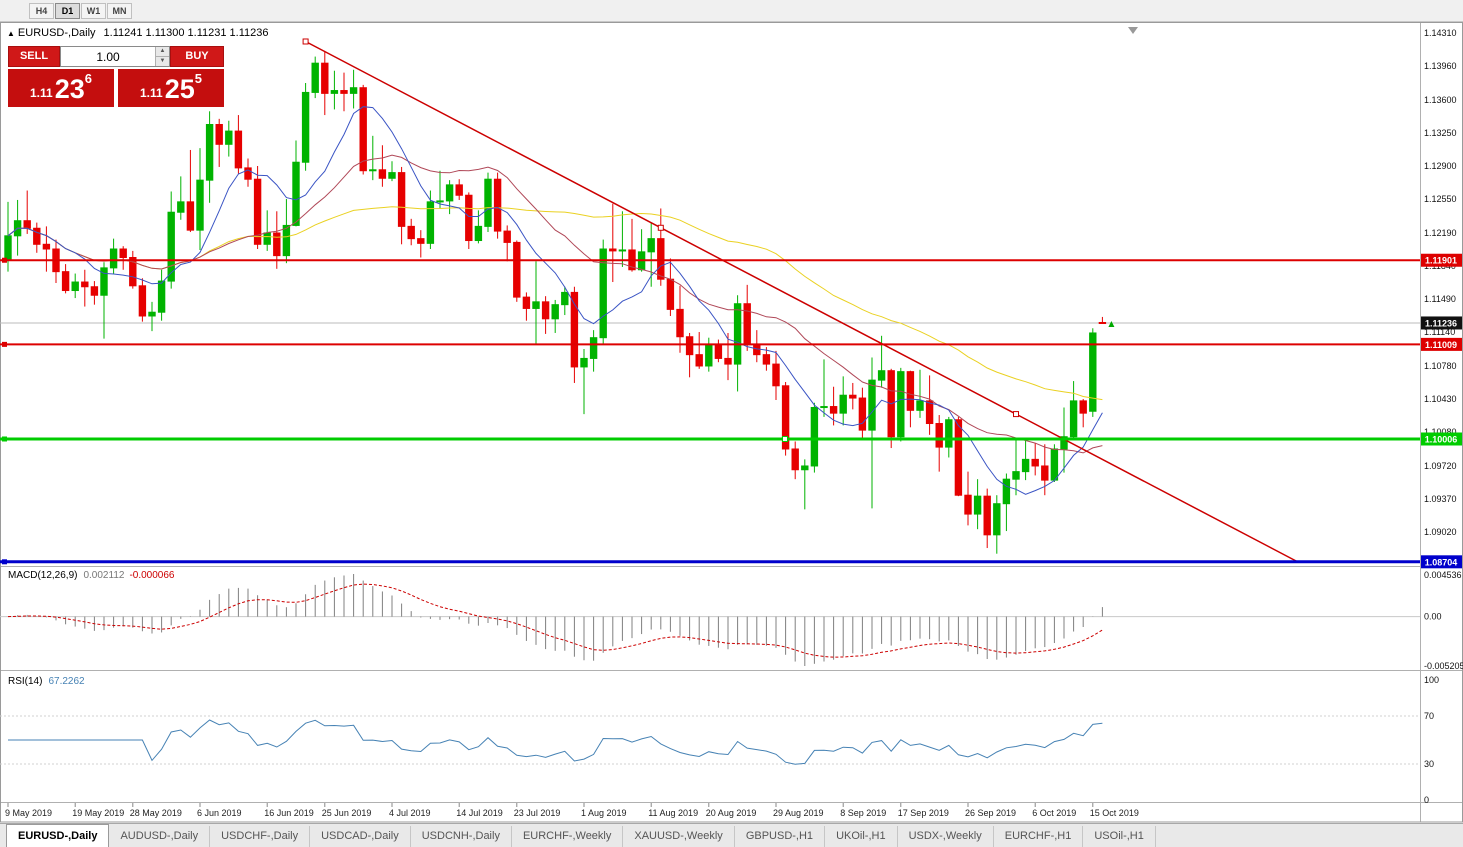 The height and width of the screenshot is (847, 1463). I want to click on timeframe-w1-button: W1, so click(93, 11).